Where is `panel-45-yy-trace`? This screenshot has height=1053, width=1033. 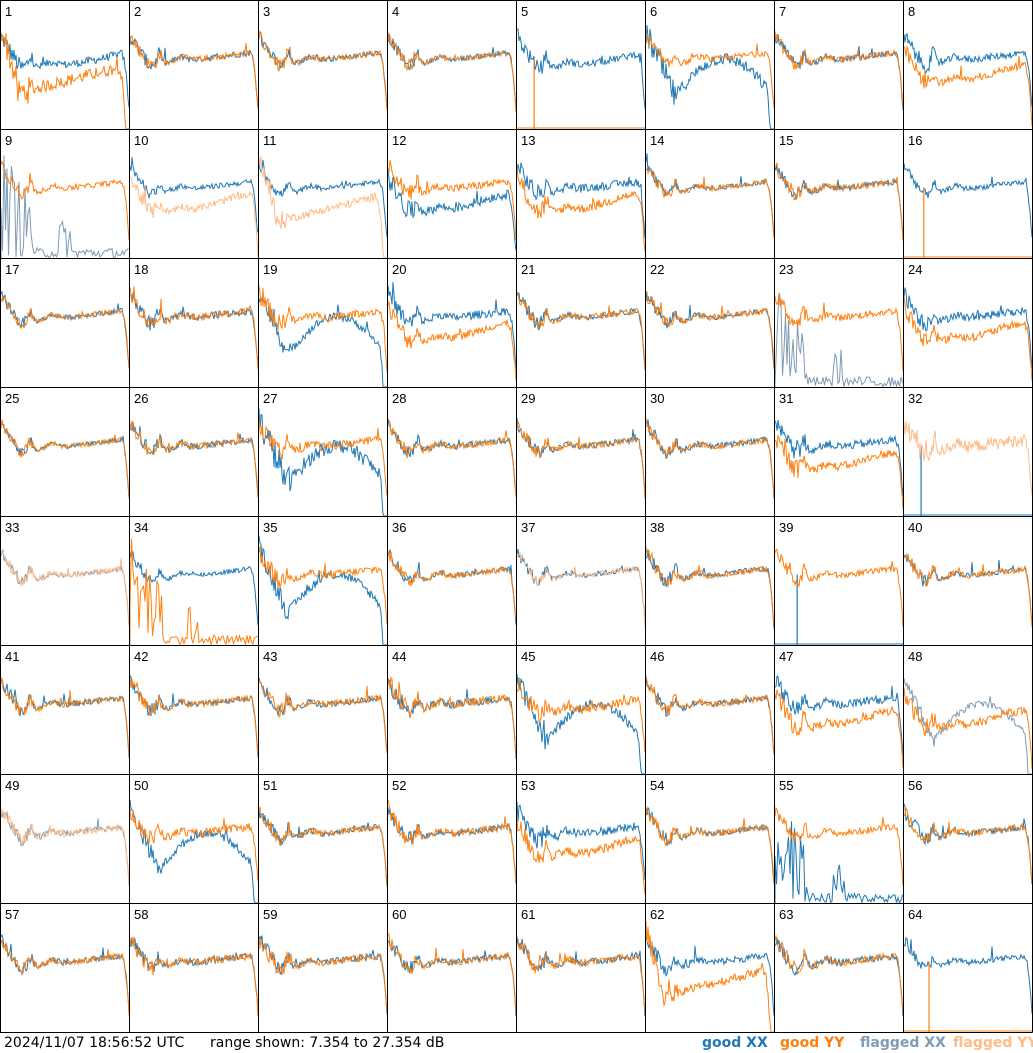
panel-45-yy-trace is located at coordinates (581, 716).